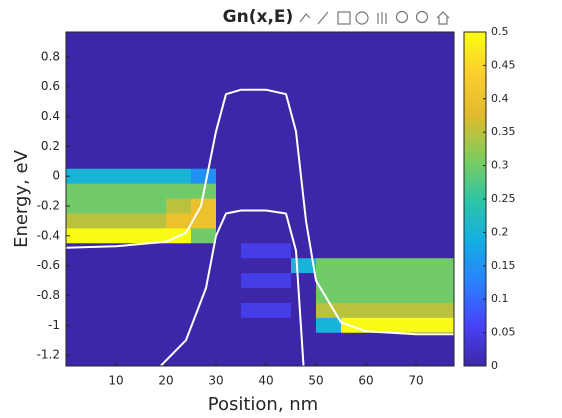 The image size is (562, 418). I want to click on tool-home, so click(443, 18).